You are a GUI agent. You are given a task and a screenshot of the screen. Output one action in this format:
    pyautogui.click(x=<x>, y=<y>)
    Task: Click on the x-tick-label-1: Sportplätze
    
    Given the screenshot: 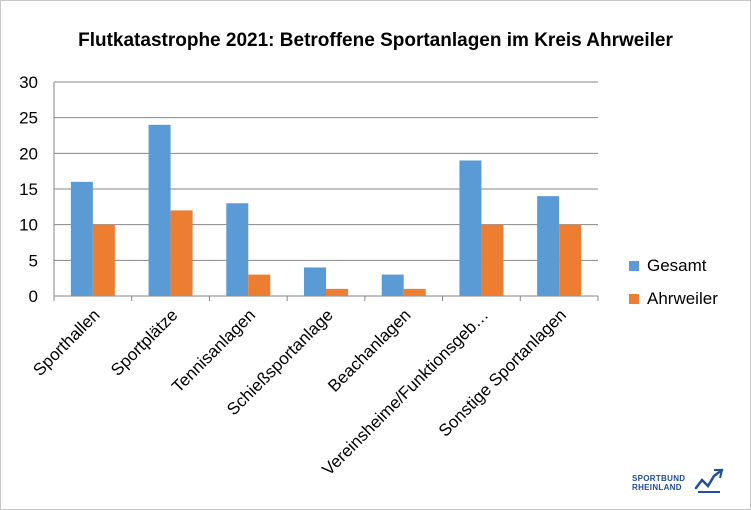 What is the action you would take?
    pyautogui.click(x=144, y=342)
    